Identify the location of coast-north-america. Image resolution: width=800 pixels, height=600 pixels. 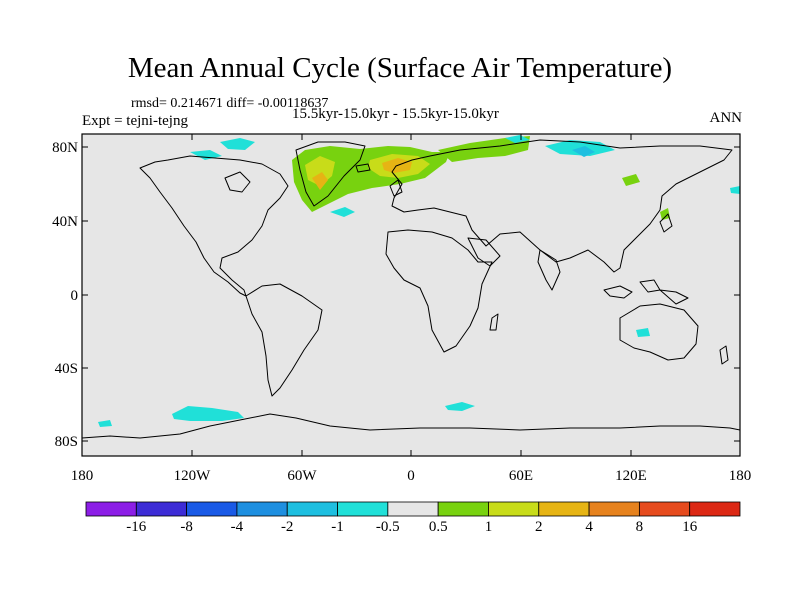
(214, 226).